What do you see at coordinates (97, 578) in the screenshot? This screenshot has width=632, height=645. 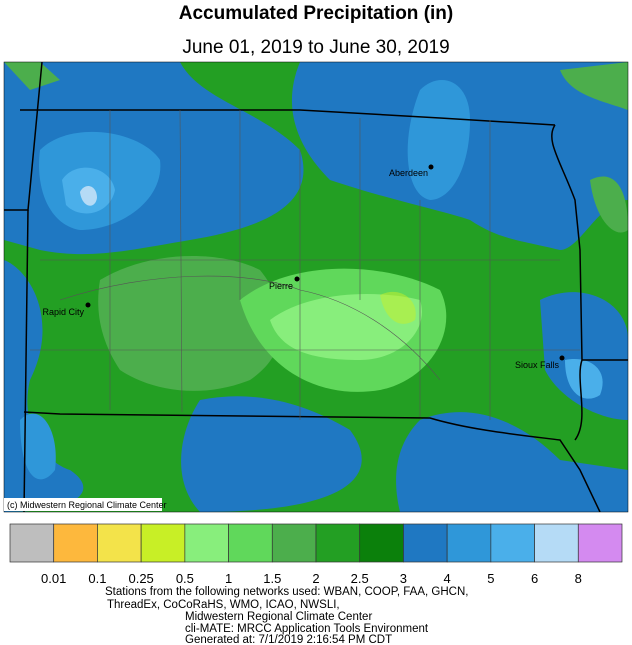 I see `legend-label: 0.1` at bounding box center [97, 578].